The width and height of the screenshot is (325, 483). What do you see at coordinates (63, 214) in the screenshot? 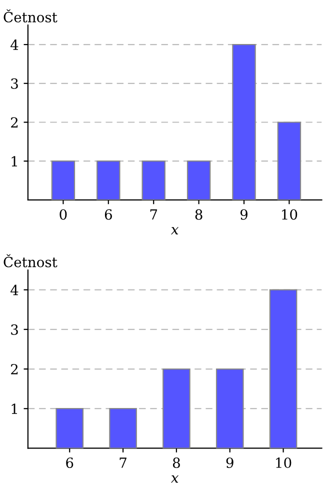
I see `x-tick-label: 0` at bounding box center [63, 214].